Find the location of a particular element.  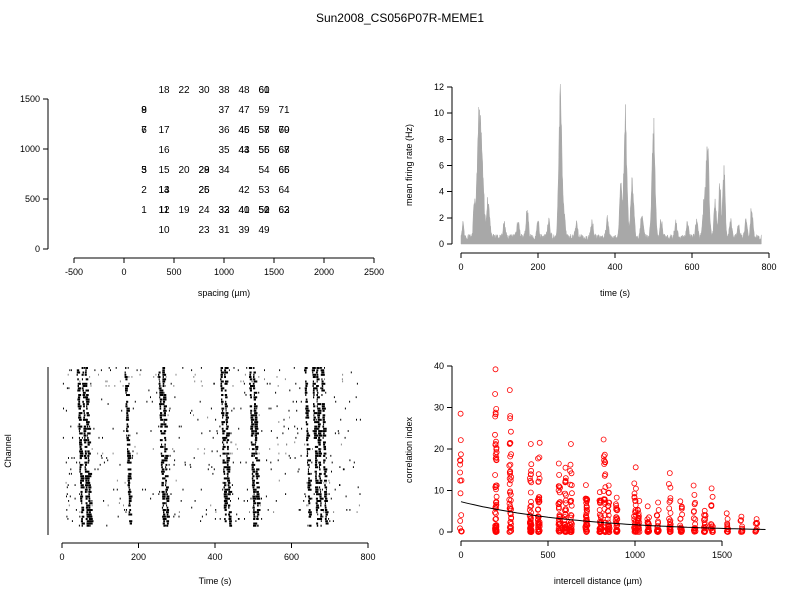

electrode-label: 9 is located at coordinates (144, 110).